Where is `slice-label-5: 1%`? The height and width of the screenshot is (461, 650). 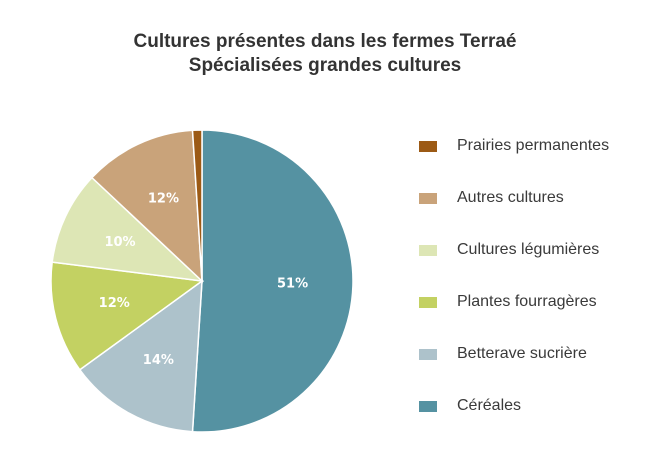
slice-label-5: 1% is located at coordinates (197, 120).